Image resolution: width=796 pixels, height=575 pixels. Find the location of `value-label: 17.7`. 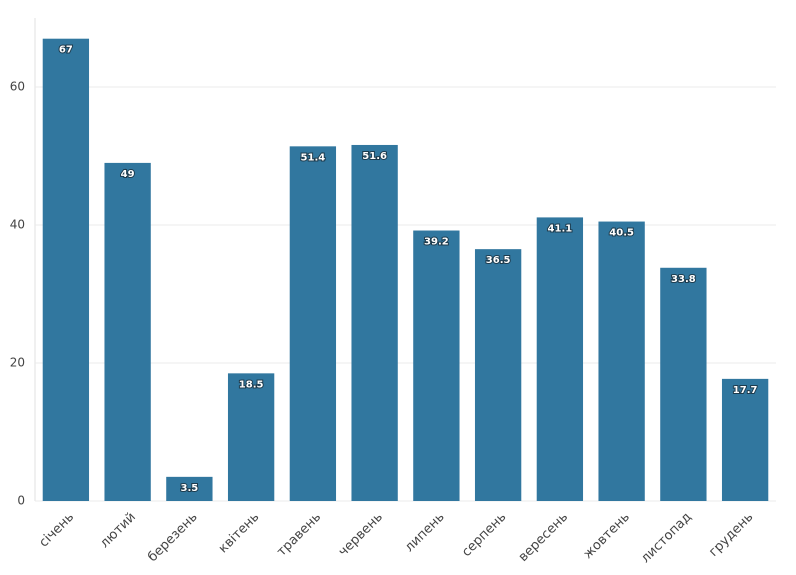

value-label: 17.7 is located at coordinates (745, 390).